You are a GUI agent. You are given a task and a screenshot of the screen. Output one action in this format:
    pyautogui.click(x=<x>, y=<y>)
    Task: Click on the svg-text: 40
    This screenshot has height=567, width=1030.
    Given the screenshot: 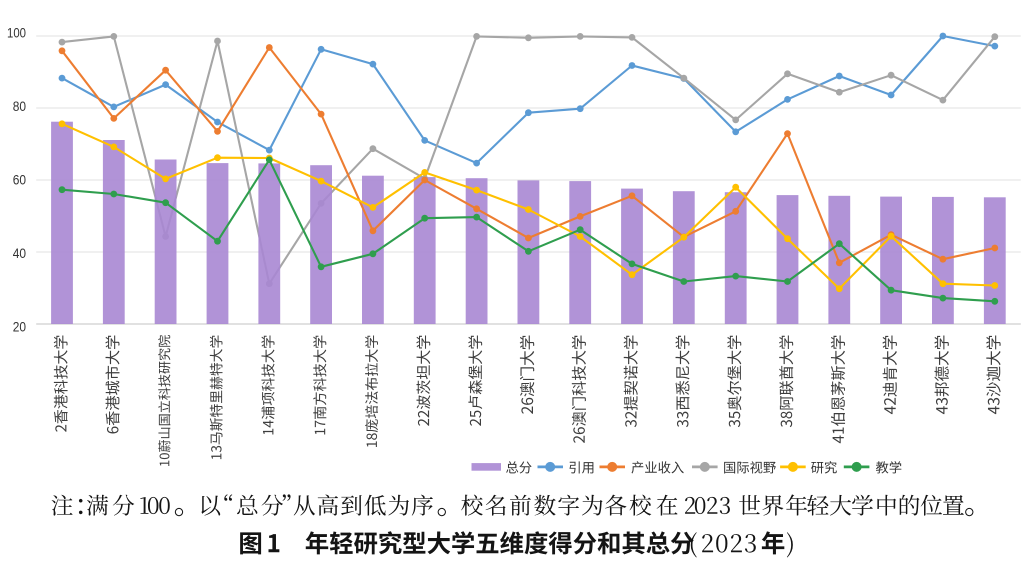 What is the action you would take?
    pyautogui.click(x=19, y=253)
    